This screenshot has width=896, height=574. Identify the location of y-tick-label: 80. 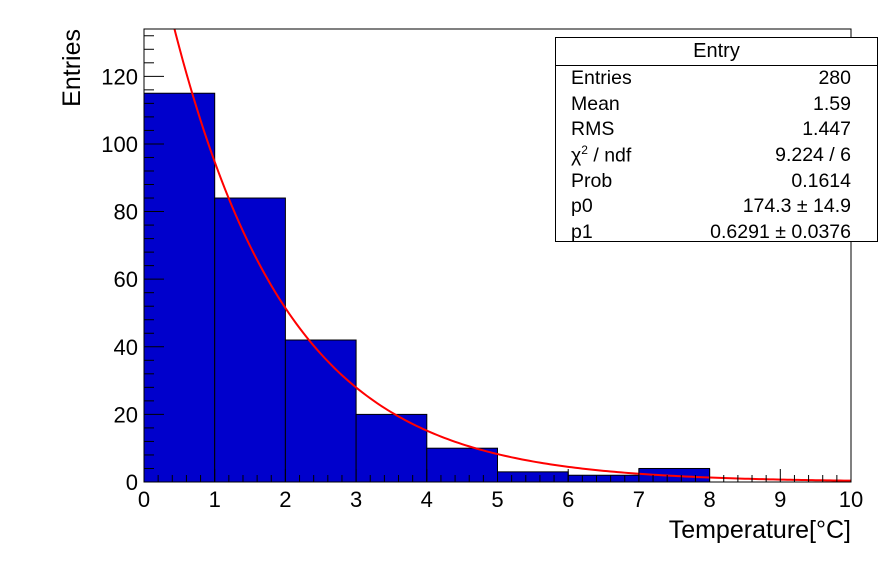
(126, 212).